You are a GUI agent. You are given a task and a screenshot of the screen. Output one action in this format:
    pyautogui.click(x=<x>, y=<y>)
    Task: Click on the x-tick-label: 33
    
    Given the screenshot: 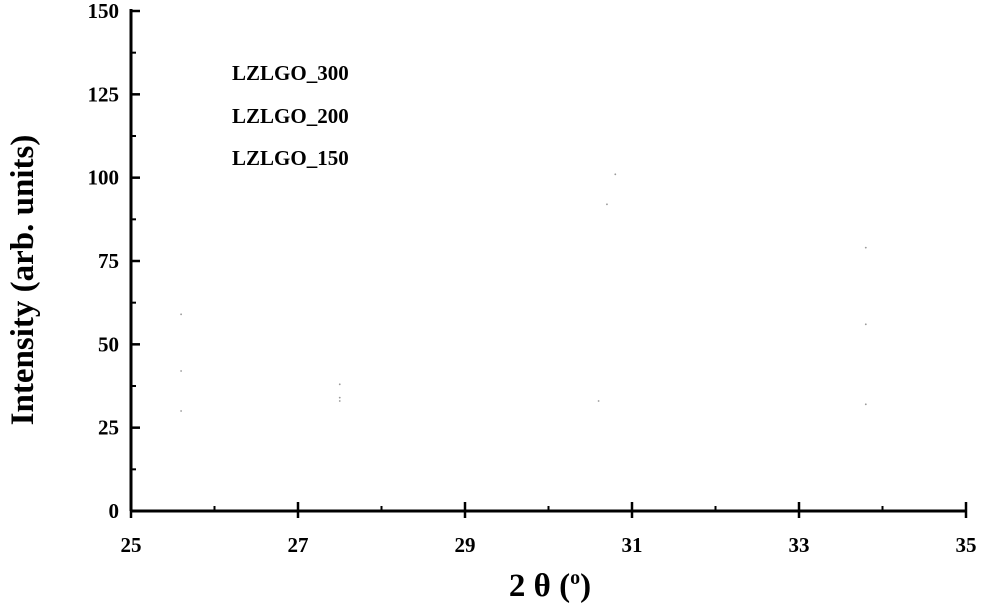 What is the action you would take?
    pyautogui.click(x=799, y=545)
    